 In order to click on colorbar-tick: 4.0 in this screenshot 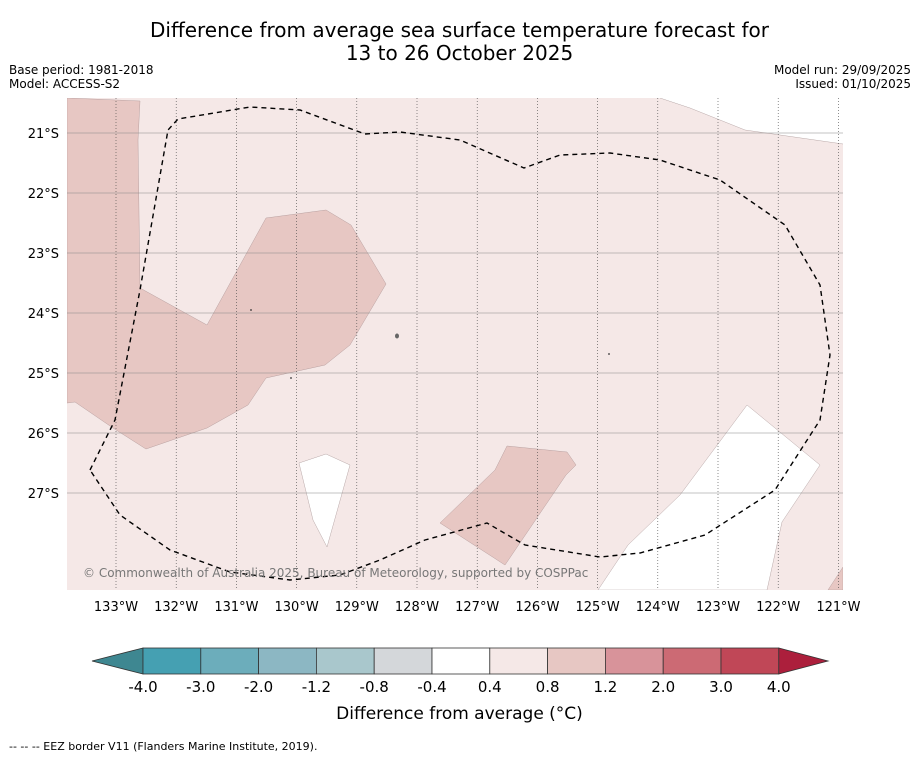, I will do `click(779, 687)`.